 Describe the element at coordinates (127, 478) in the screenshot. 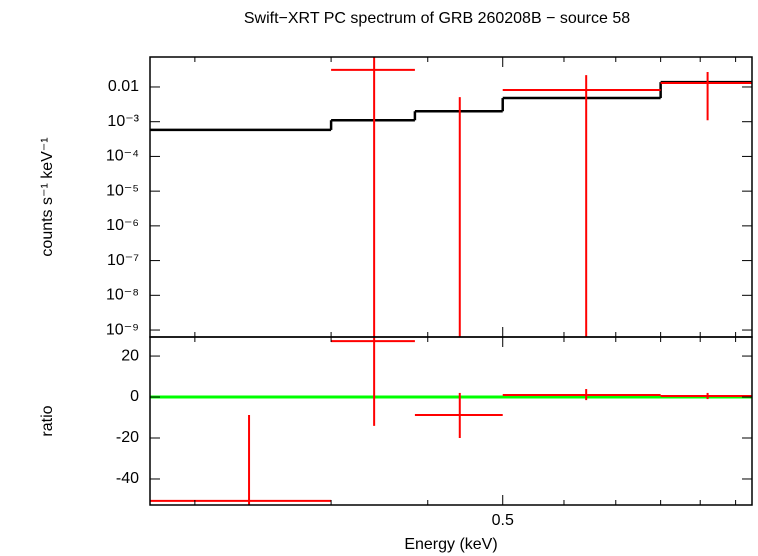

I see `y-tick-label: -40` at that location.